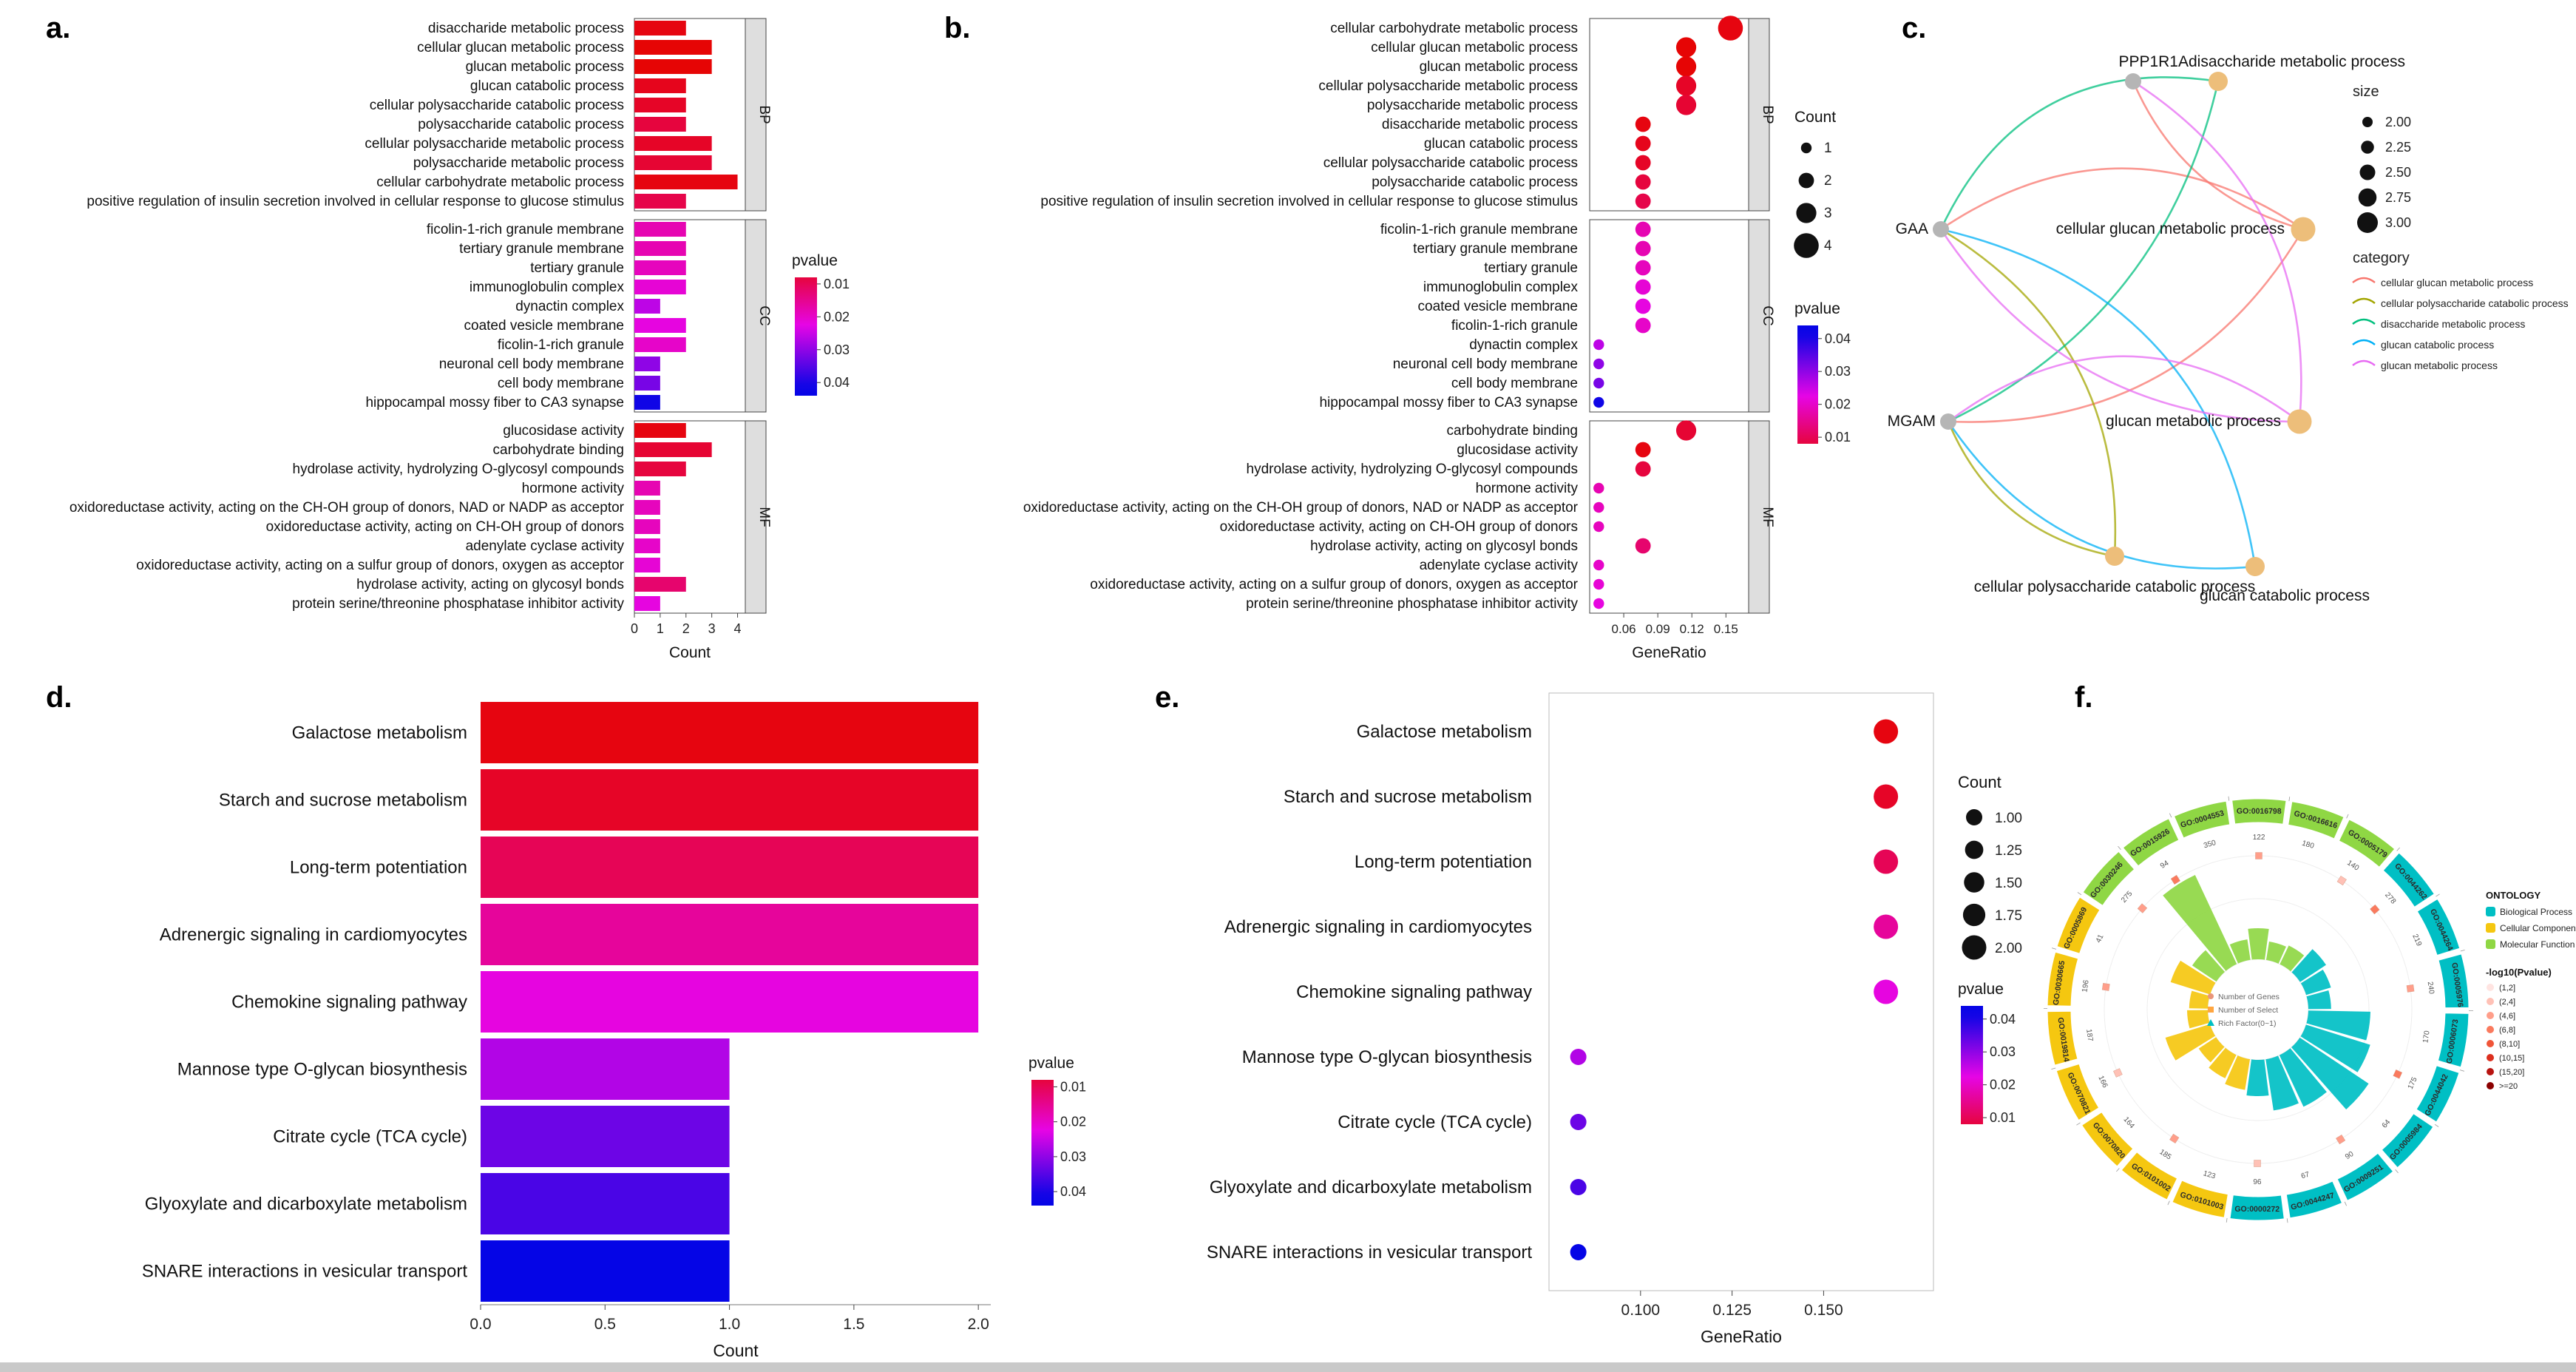 This screenshot has width=2576, height=1372. What do you see at coordinates (2003, 1019) in the screenshot?
I see `legend-tick-label: 0.04` at bounding box center [2003, 1019].